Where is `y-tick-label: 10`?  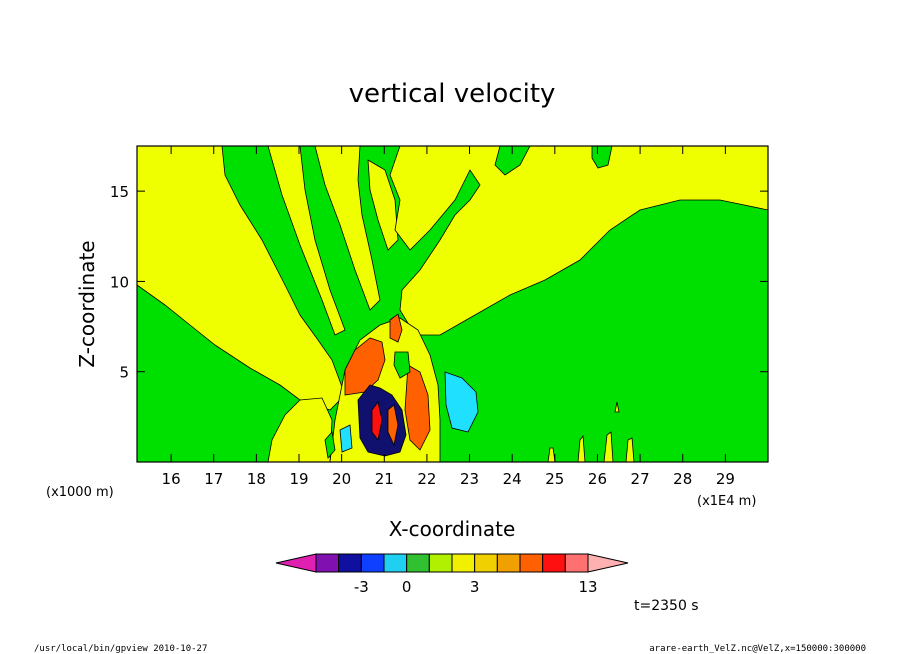
y-tick-label: 10 is located at coordinates (119, 282).